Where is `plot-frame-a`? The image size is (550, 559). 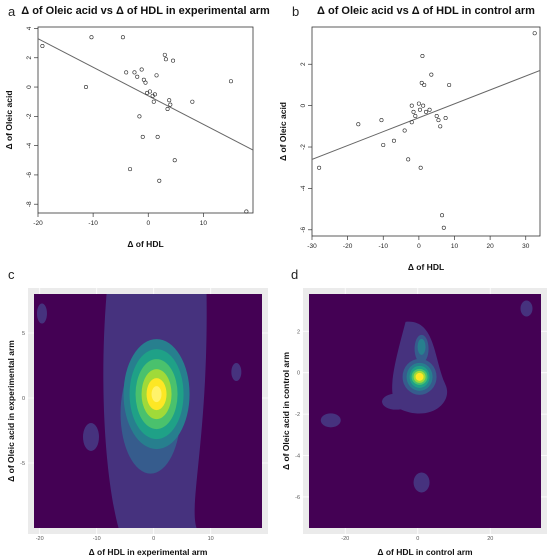
plot-frame-a is located at coordinates (145, 120).